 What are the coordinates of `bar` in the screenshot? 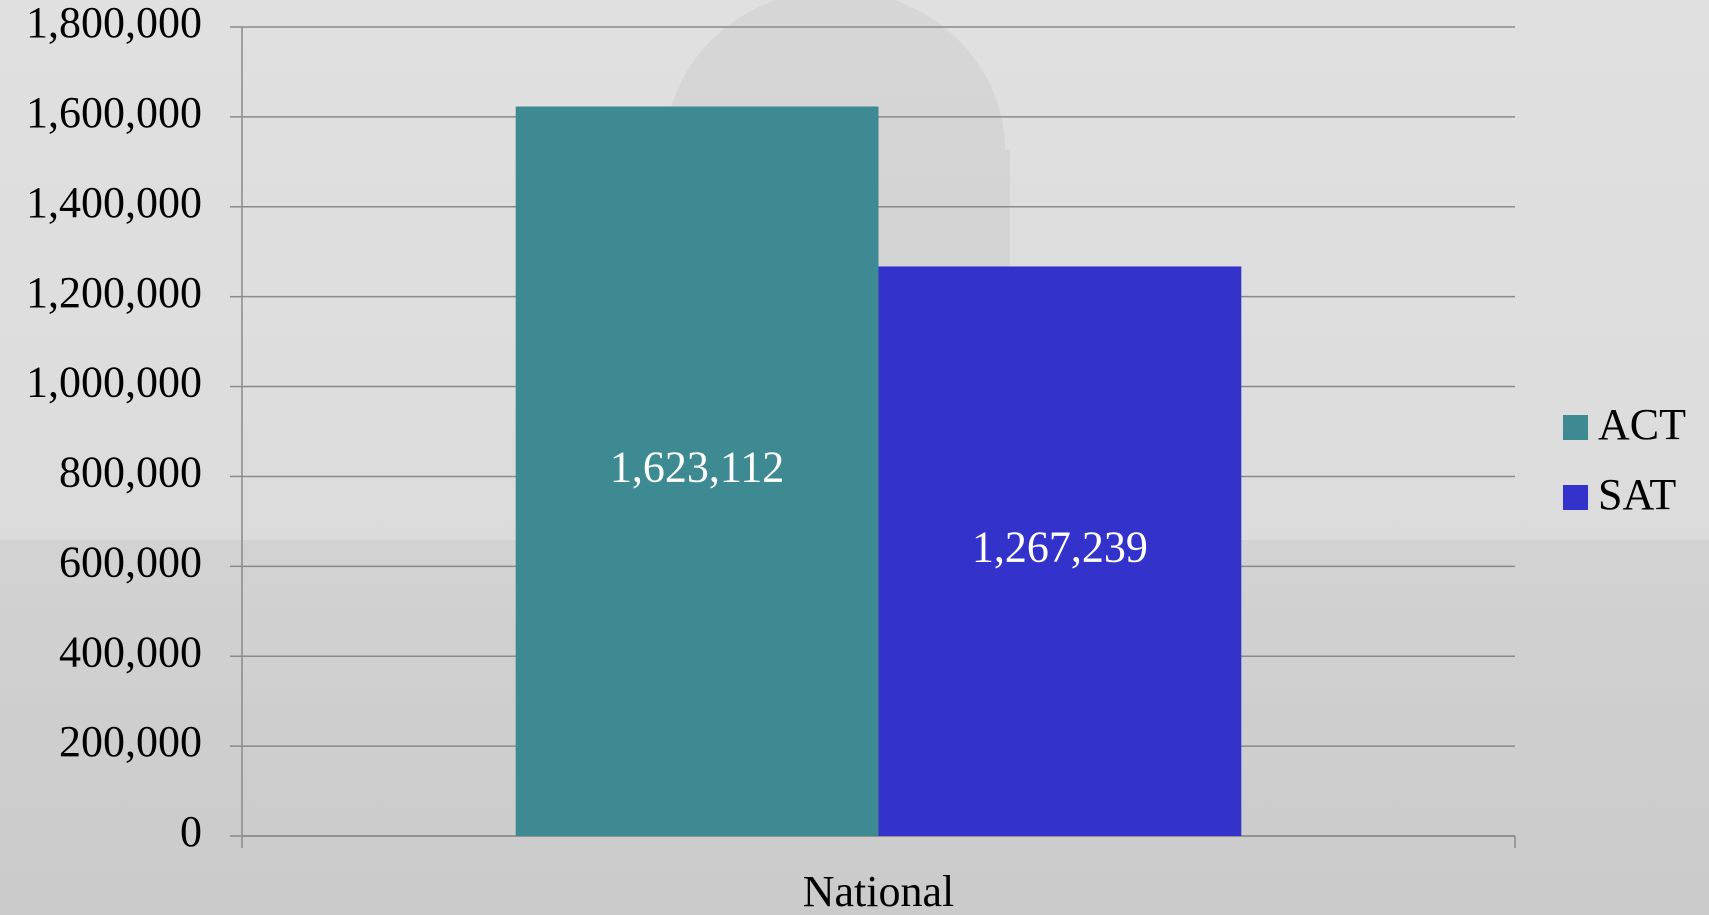 It's located at (1060, 551).